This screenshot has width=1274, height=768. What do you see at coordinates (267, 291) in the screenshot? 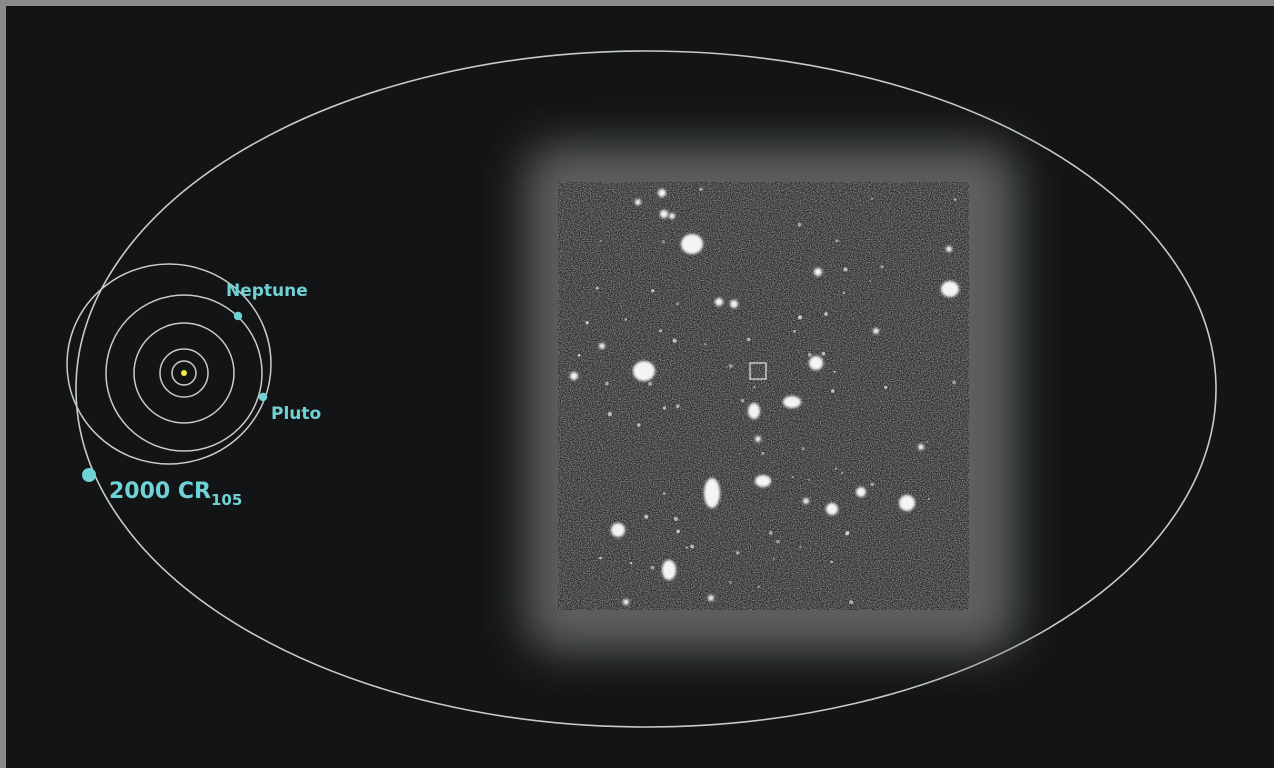
I see `neptune-label: Neptune` at bounding box center [267, 291].